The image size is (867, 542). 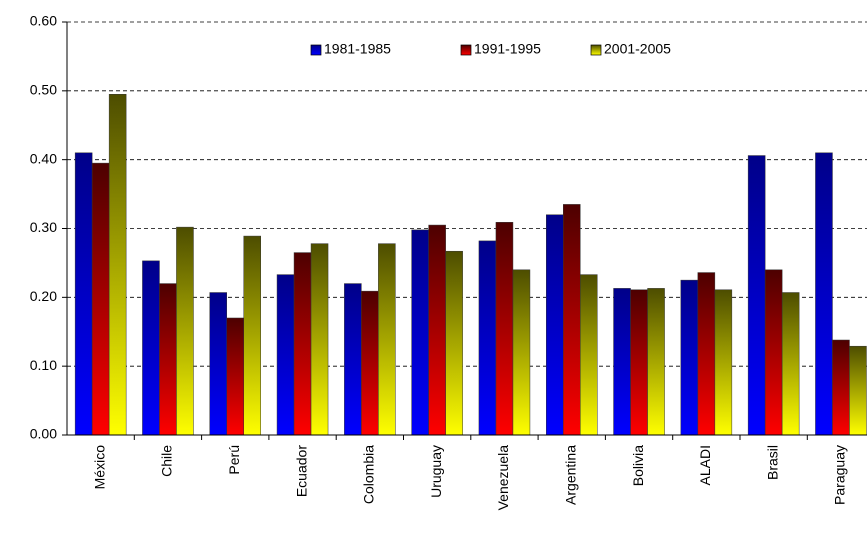 I want to click on x-tick-label: Uruguay, so click(x=436, y=471).